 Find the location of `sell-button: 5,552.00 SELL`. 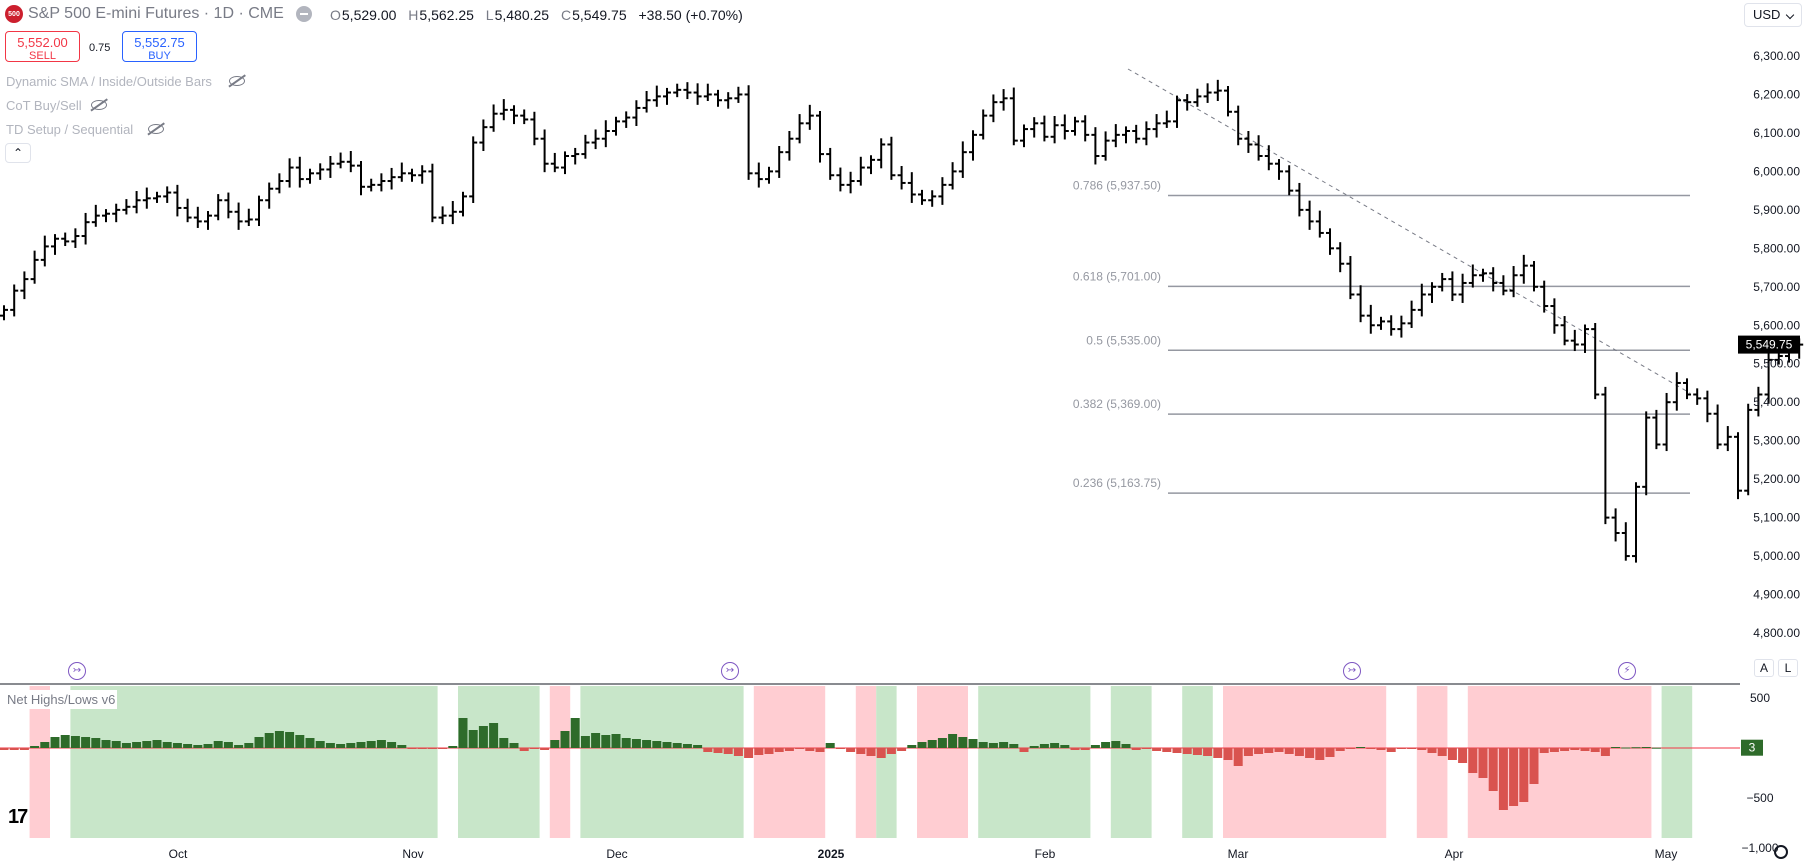

sell-button: 5,552.00 SELL is located at coordinates (42, 46).